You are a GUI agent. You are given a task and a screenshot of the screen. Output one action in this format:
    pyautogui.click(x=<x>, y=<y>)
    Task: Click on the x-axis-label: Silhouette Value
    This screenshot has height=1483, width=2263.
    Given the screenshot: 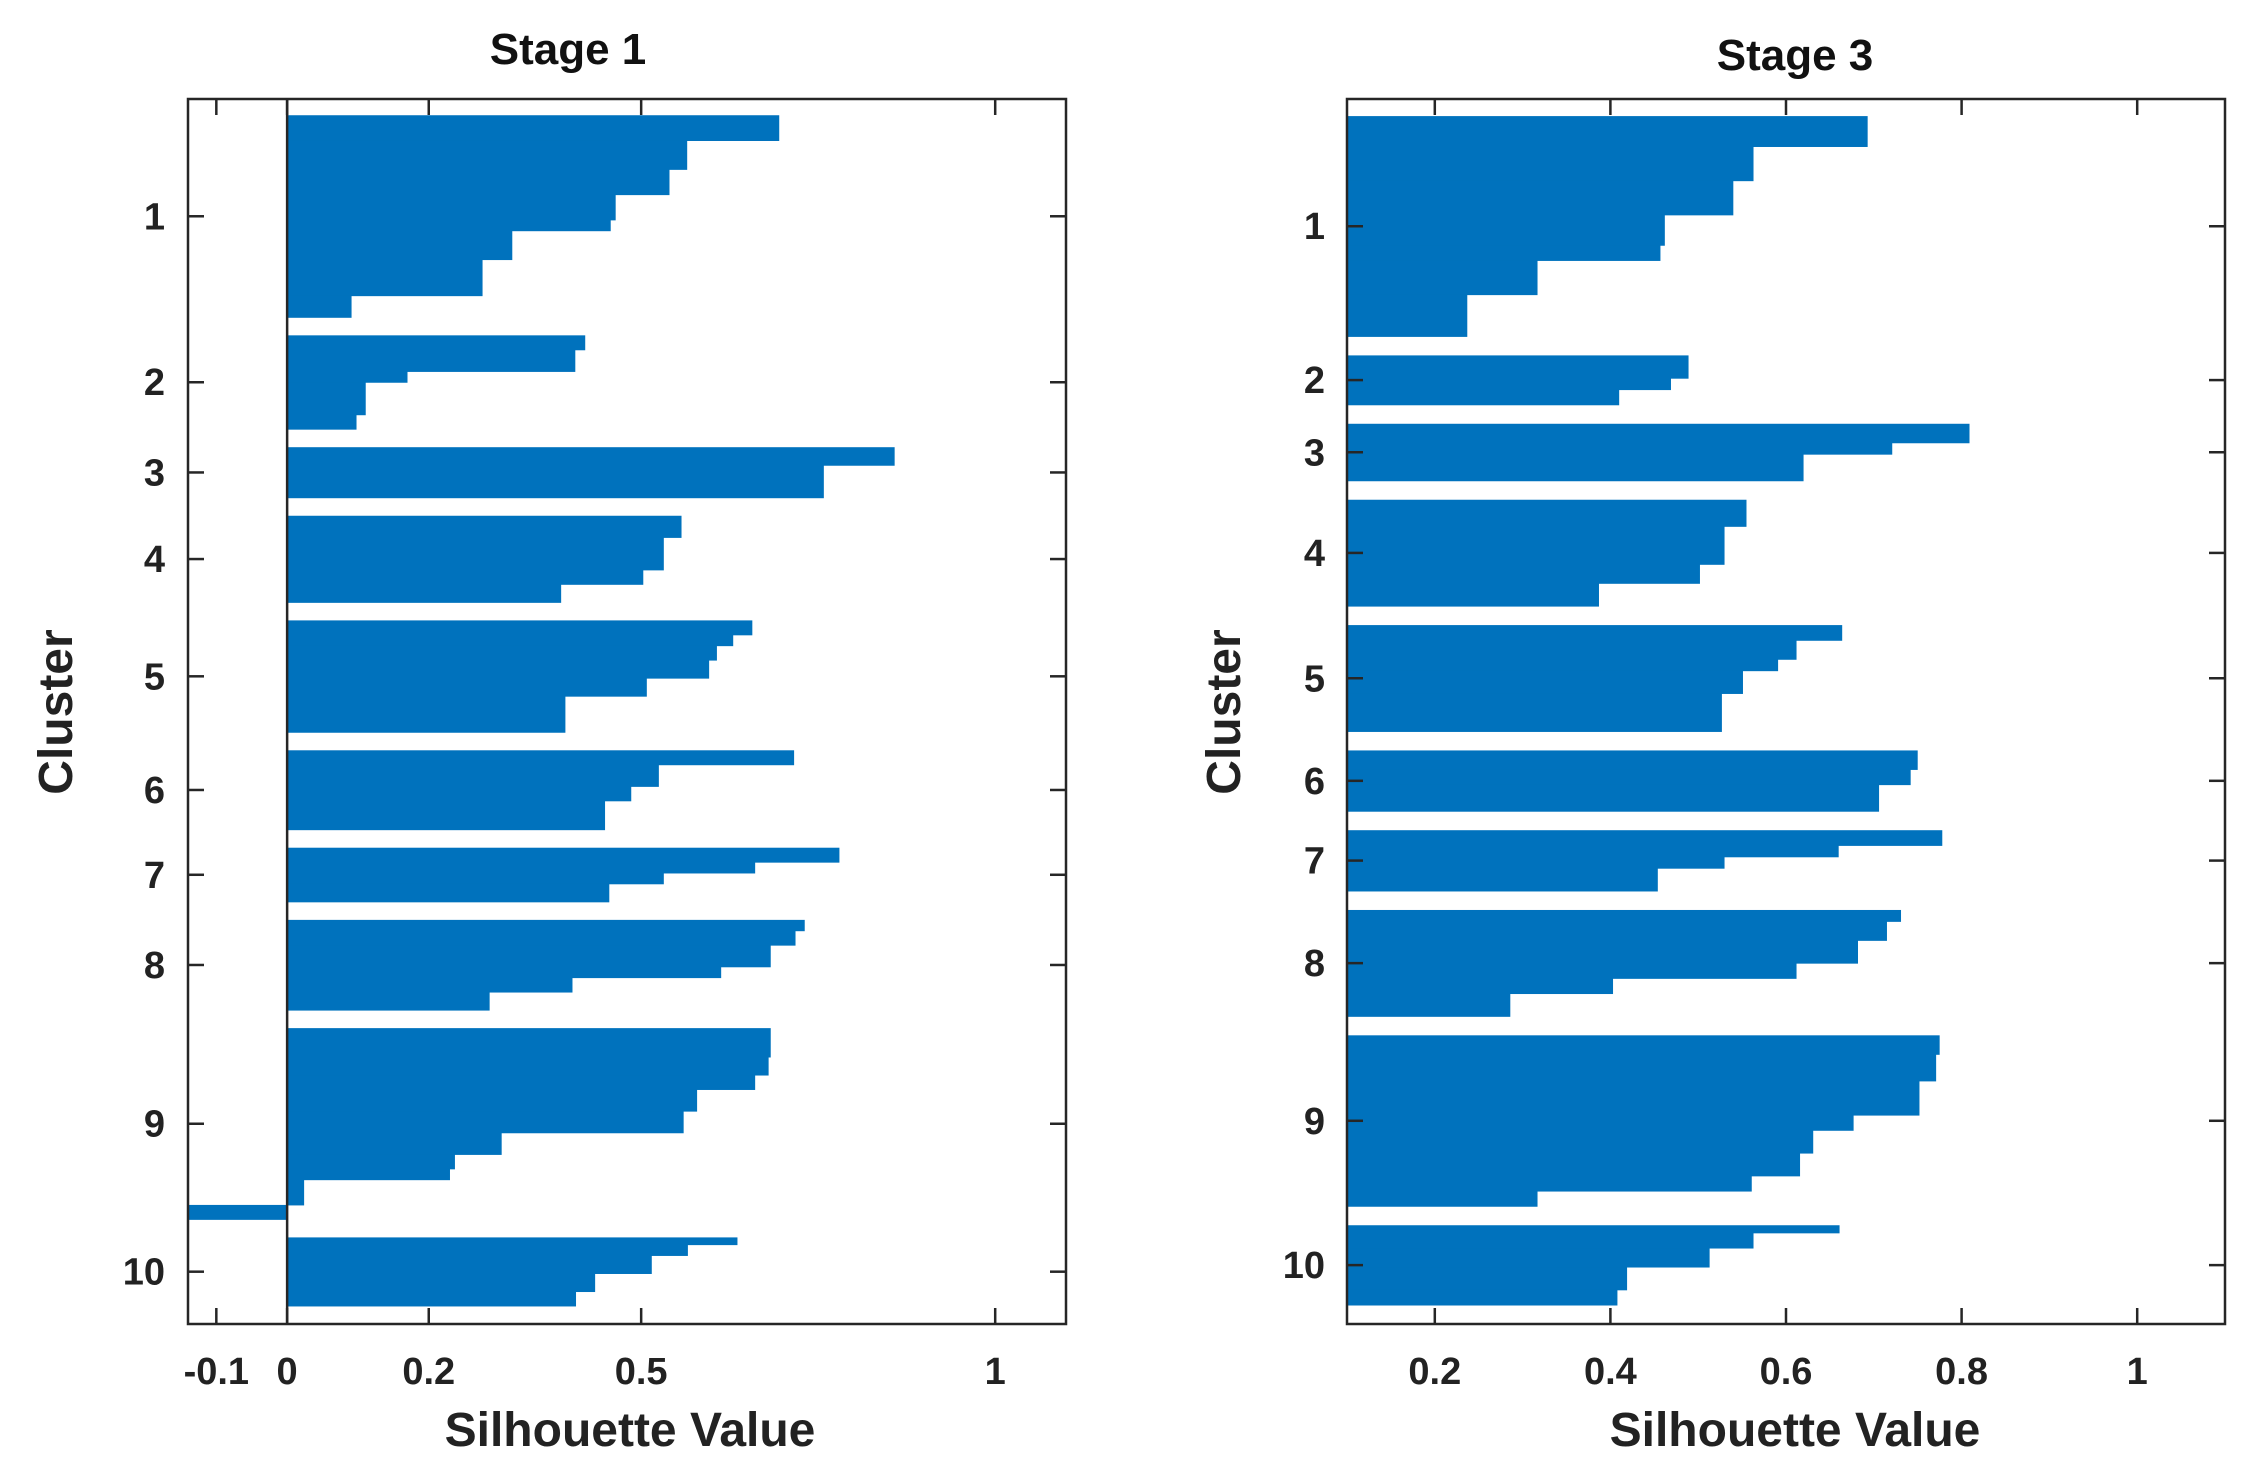 What is the action you would take?
    pyautogui.click(x=1795, y=1430)
    